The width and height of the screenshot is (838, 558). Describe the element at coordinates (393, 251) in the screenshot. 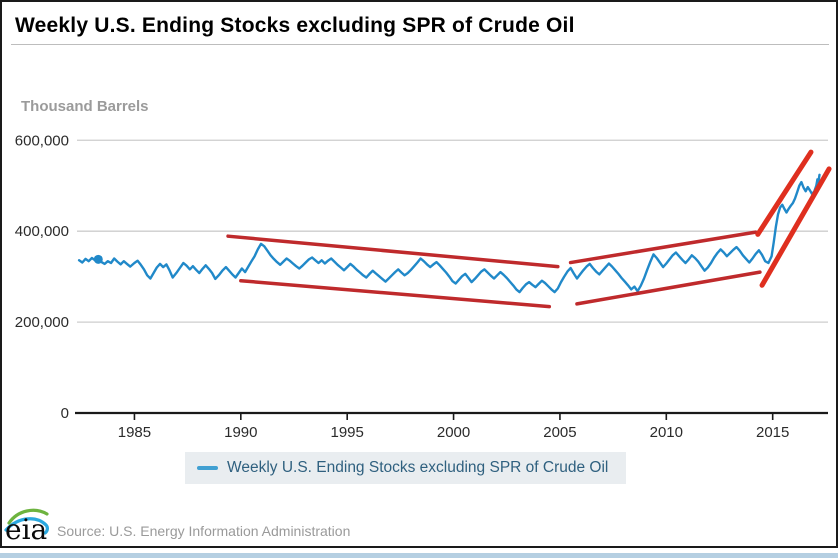

I see `upper-declining-channel-line` at that location.